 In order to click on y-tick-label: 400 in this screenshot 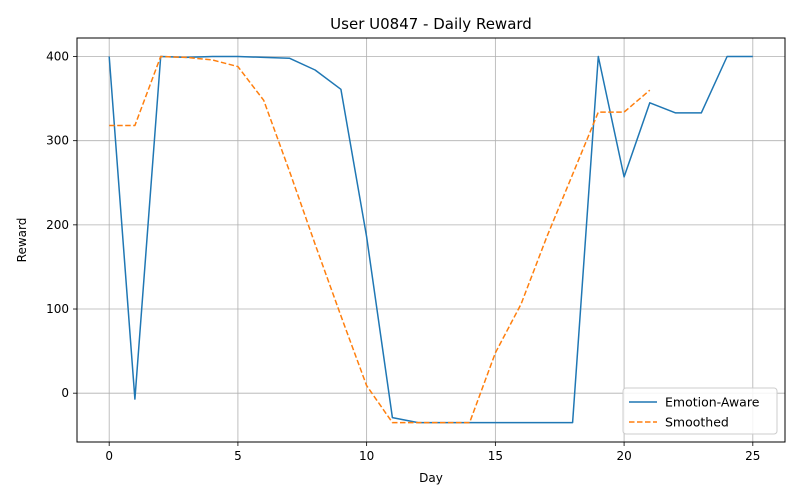, I will do `click(57, 57)`.